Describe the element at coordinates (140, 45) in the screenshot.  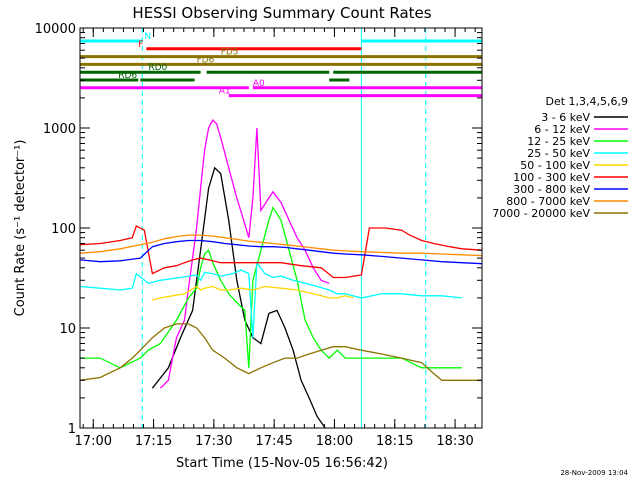
I see `state-bar-label-f: F` at that location.